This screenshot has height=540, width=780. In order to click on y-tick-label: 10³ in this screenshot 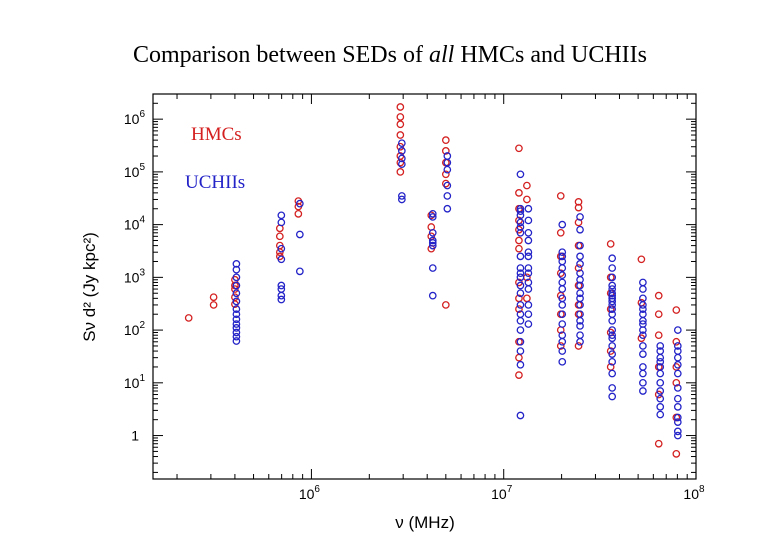, I will do `click(135, 276)`.